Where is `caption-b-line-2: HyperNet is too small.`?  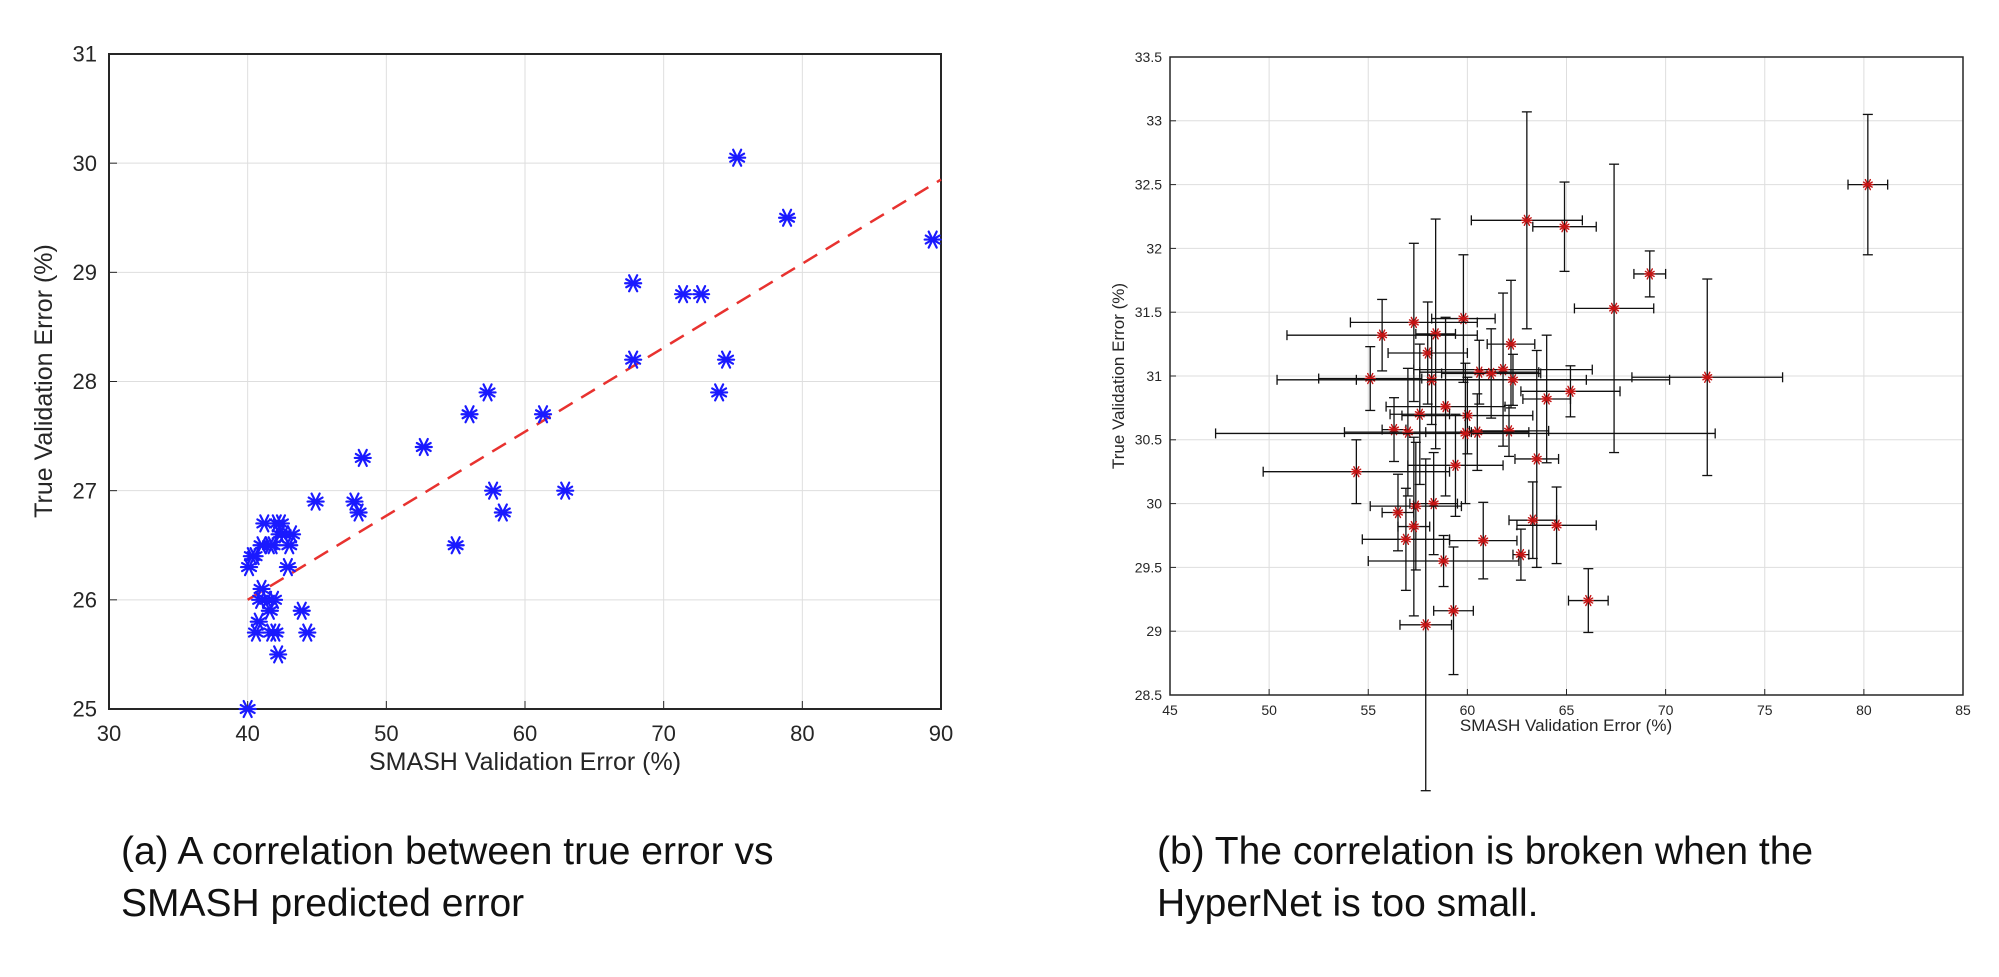 caption-b-line-2: HyperNet is too small. is located at coordinates (1348, 903).